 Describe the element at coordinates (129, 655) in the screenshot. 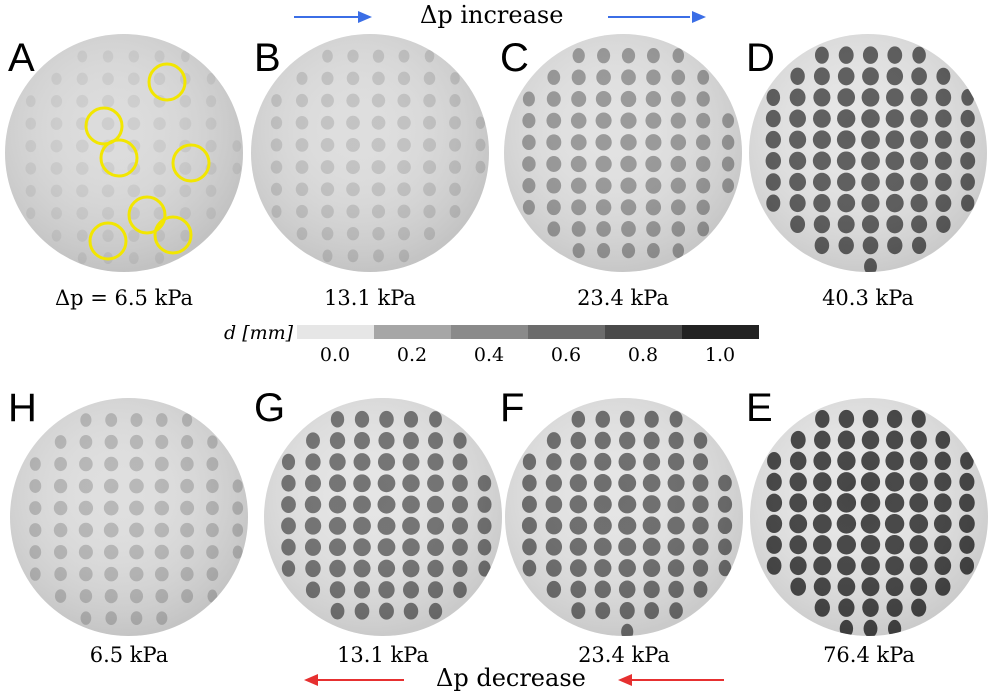

I see `panel-caption-h: 6.5 kPa` at that location.